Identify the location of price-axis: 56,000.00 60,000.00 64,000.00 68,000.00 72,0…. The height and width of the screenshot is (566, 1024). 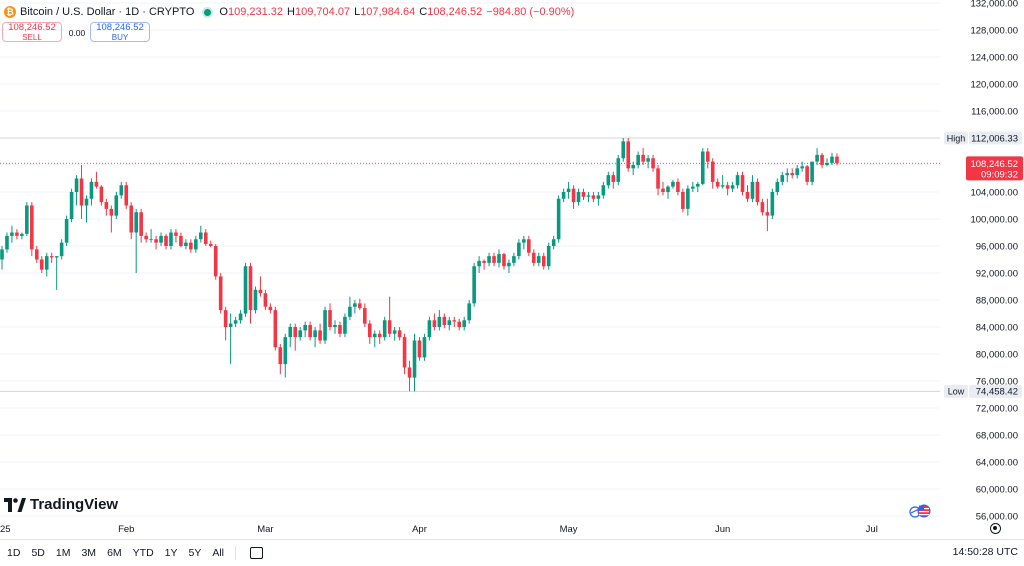
(994, 261).